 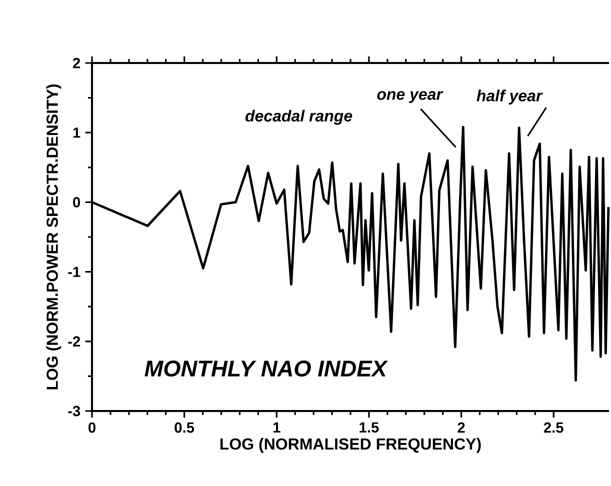 What do you see at coordinates (76, 202) in the screenshot?
I see `y-tick-label: 0` at bounding box center [76, 202].